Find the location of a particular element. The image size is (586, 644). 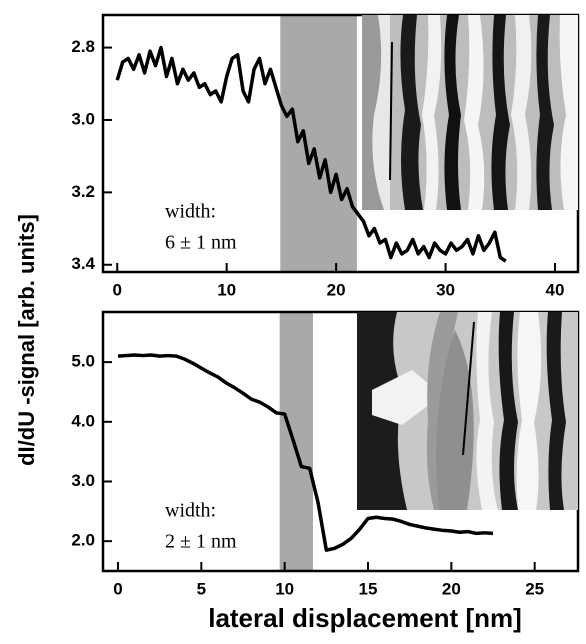

y-tick-label: 3.4 is located at coordinates (83, 263).